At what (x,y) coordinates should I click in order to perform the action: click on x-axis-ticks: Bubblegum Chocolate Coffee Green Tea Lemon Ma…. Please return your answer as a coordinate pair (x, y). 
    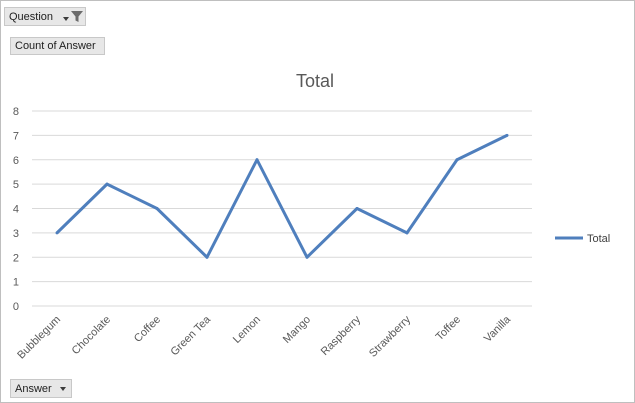
    Looking at the image, I should click on (264, 337).